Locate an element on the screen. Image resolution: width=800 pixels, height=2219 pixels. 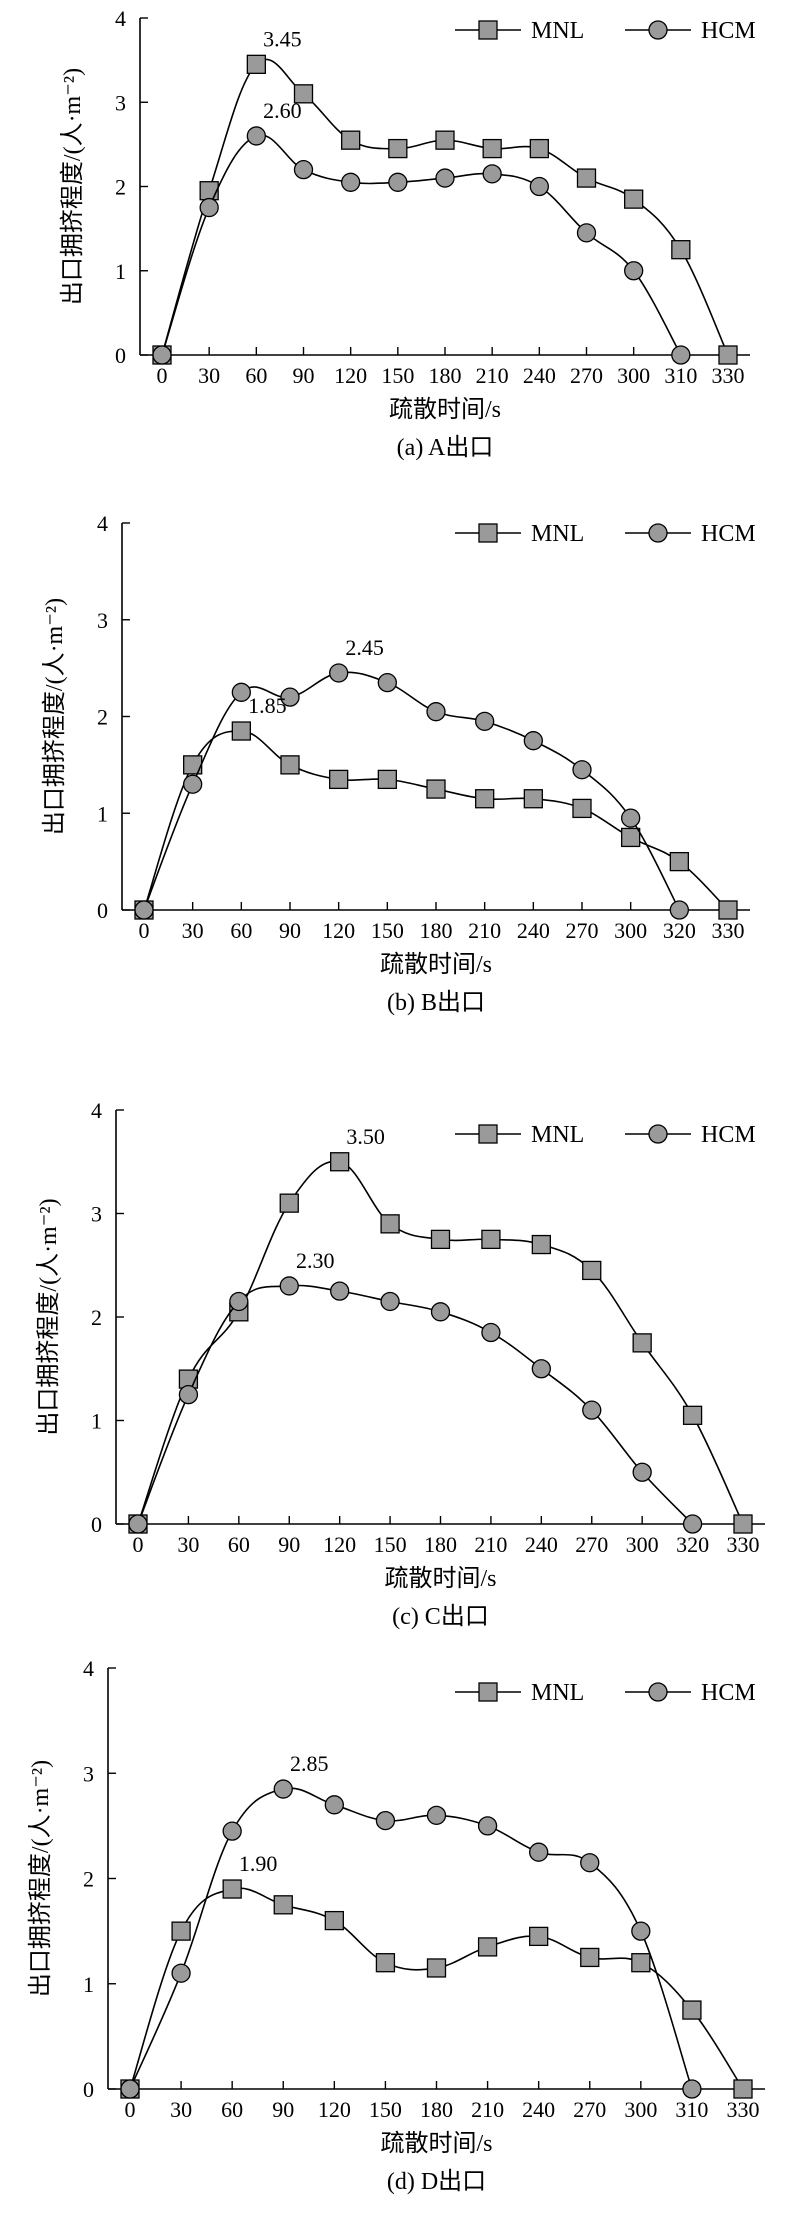
data-label: 3.50 is located at coordinates (365, 1136).